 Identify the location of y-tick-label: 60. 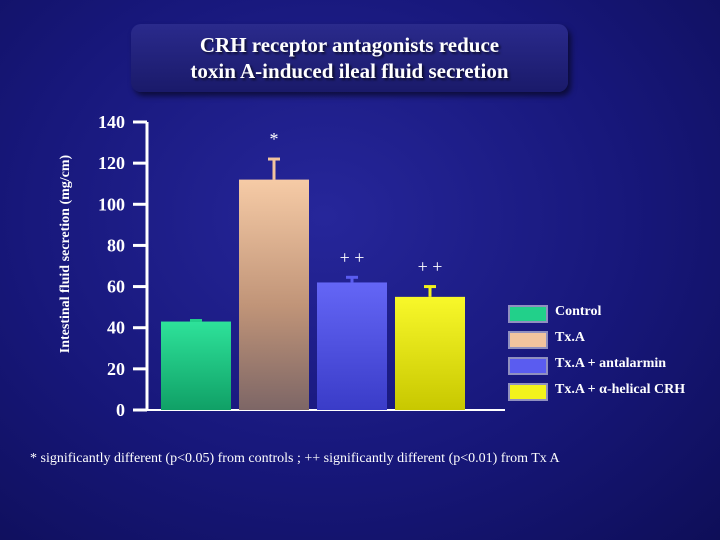
(116, 287).